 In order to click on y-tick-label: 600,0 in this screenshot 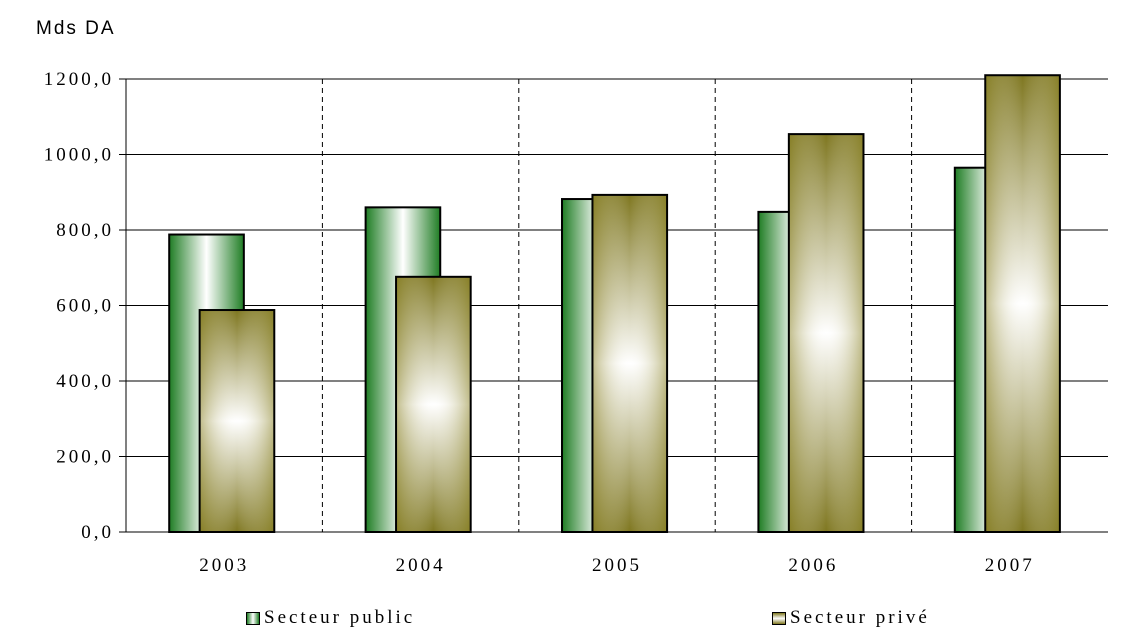, I will do `click(85, 306)`.